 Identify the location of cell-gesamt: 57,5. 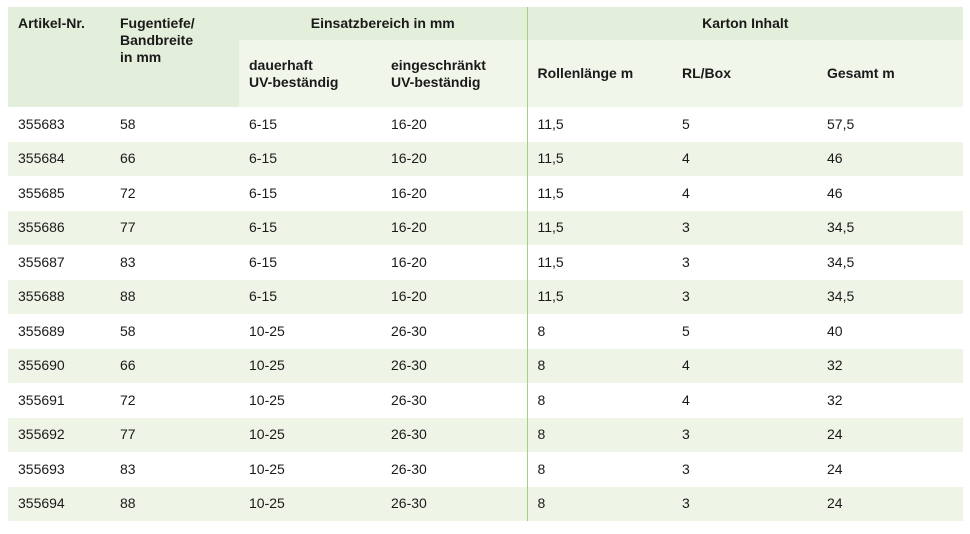
(841, 123).